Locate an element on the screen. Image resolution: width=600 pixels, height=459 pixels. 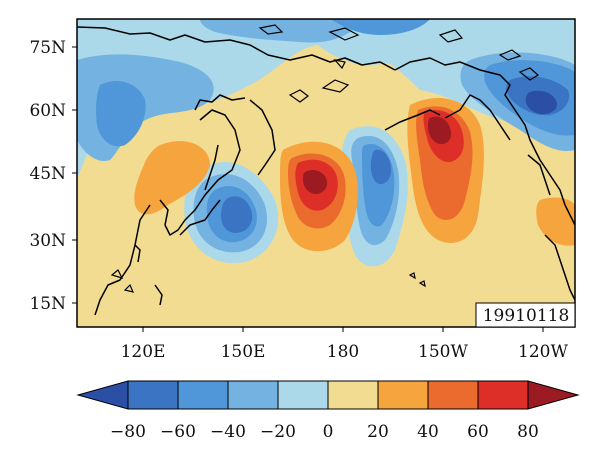
date-stamp: 19910118 is located at coordinates (525, 315).